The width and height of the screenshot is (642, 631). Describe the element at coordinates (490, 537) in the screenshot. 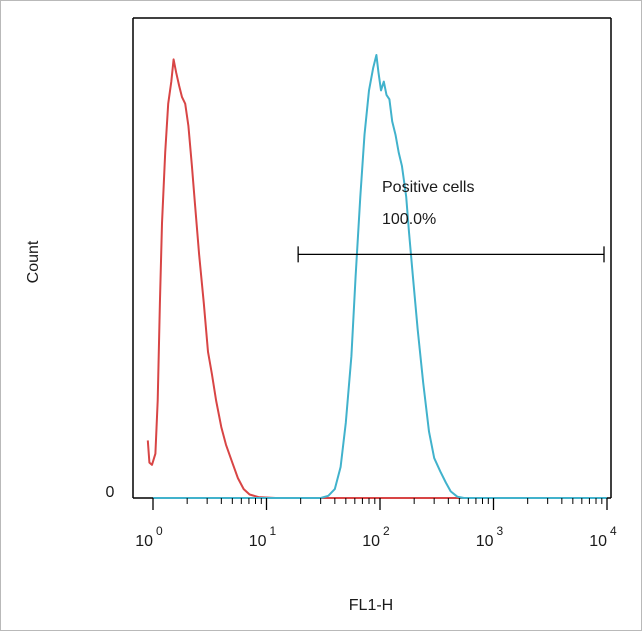

I see `x-tick-label: 10³` at that location.